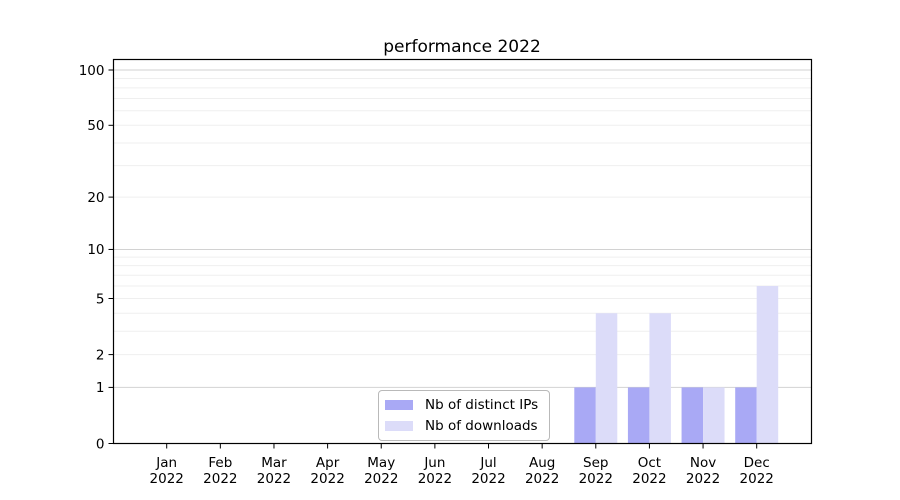 This screenshot has width=900, height=500. What do you see at coordinates (703, 463) in the screenshot?
I see `x-tick-label-month: Nov` at bounding box center [703, 463].